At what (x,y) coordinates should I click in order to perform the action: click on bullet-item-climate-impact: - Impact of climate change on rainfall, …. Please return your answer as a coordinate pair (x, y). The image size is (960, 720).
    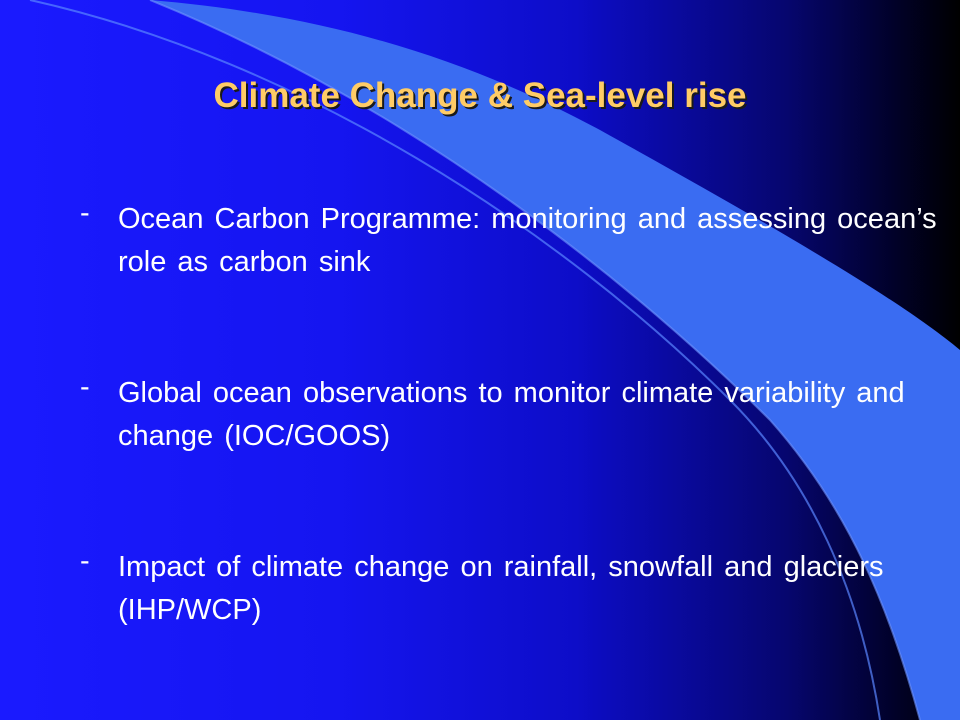
    Looking at the image, I should click on (510, 588).